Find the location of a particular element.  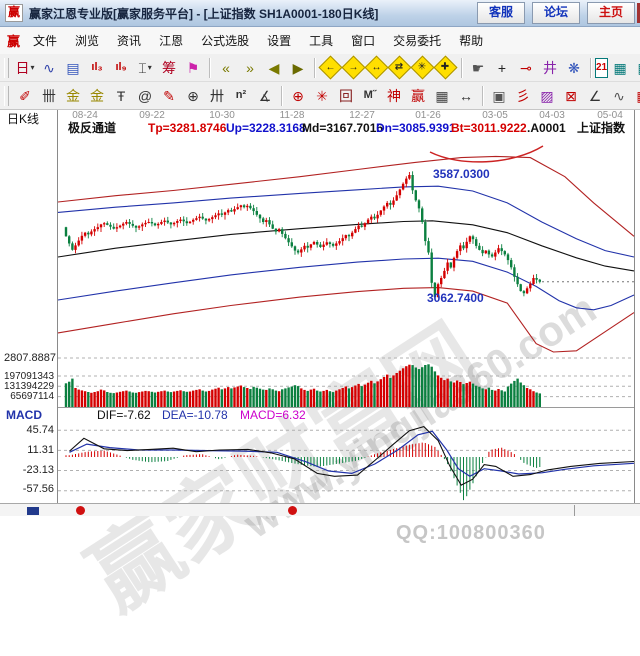

toolbar-main: 日▾ ∿ ▤ ıl₃ ıl₉ ⌶▾ 筹 ⚑ « » ◀ ▶ ←→↔⇄✳✚ ☛ + ⊸ 井 ❋ 21▦ ▤ is located at coordinates (320, 68).